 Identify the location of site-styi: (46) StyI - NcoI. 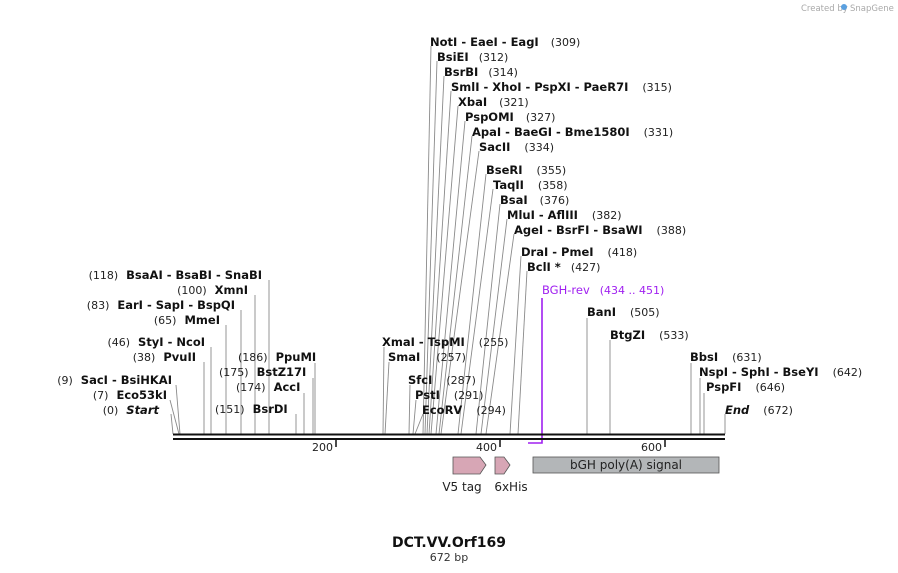
(156, 342).